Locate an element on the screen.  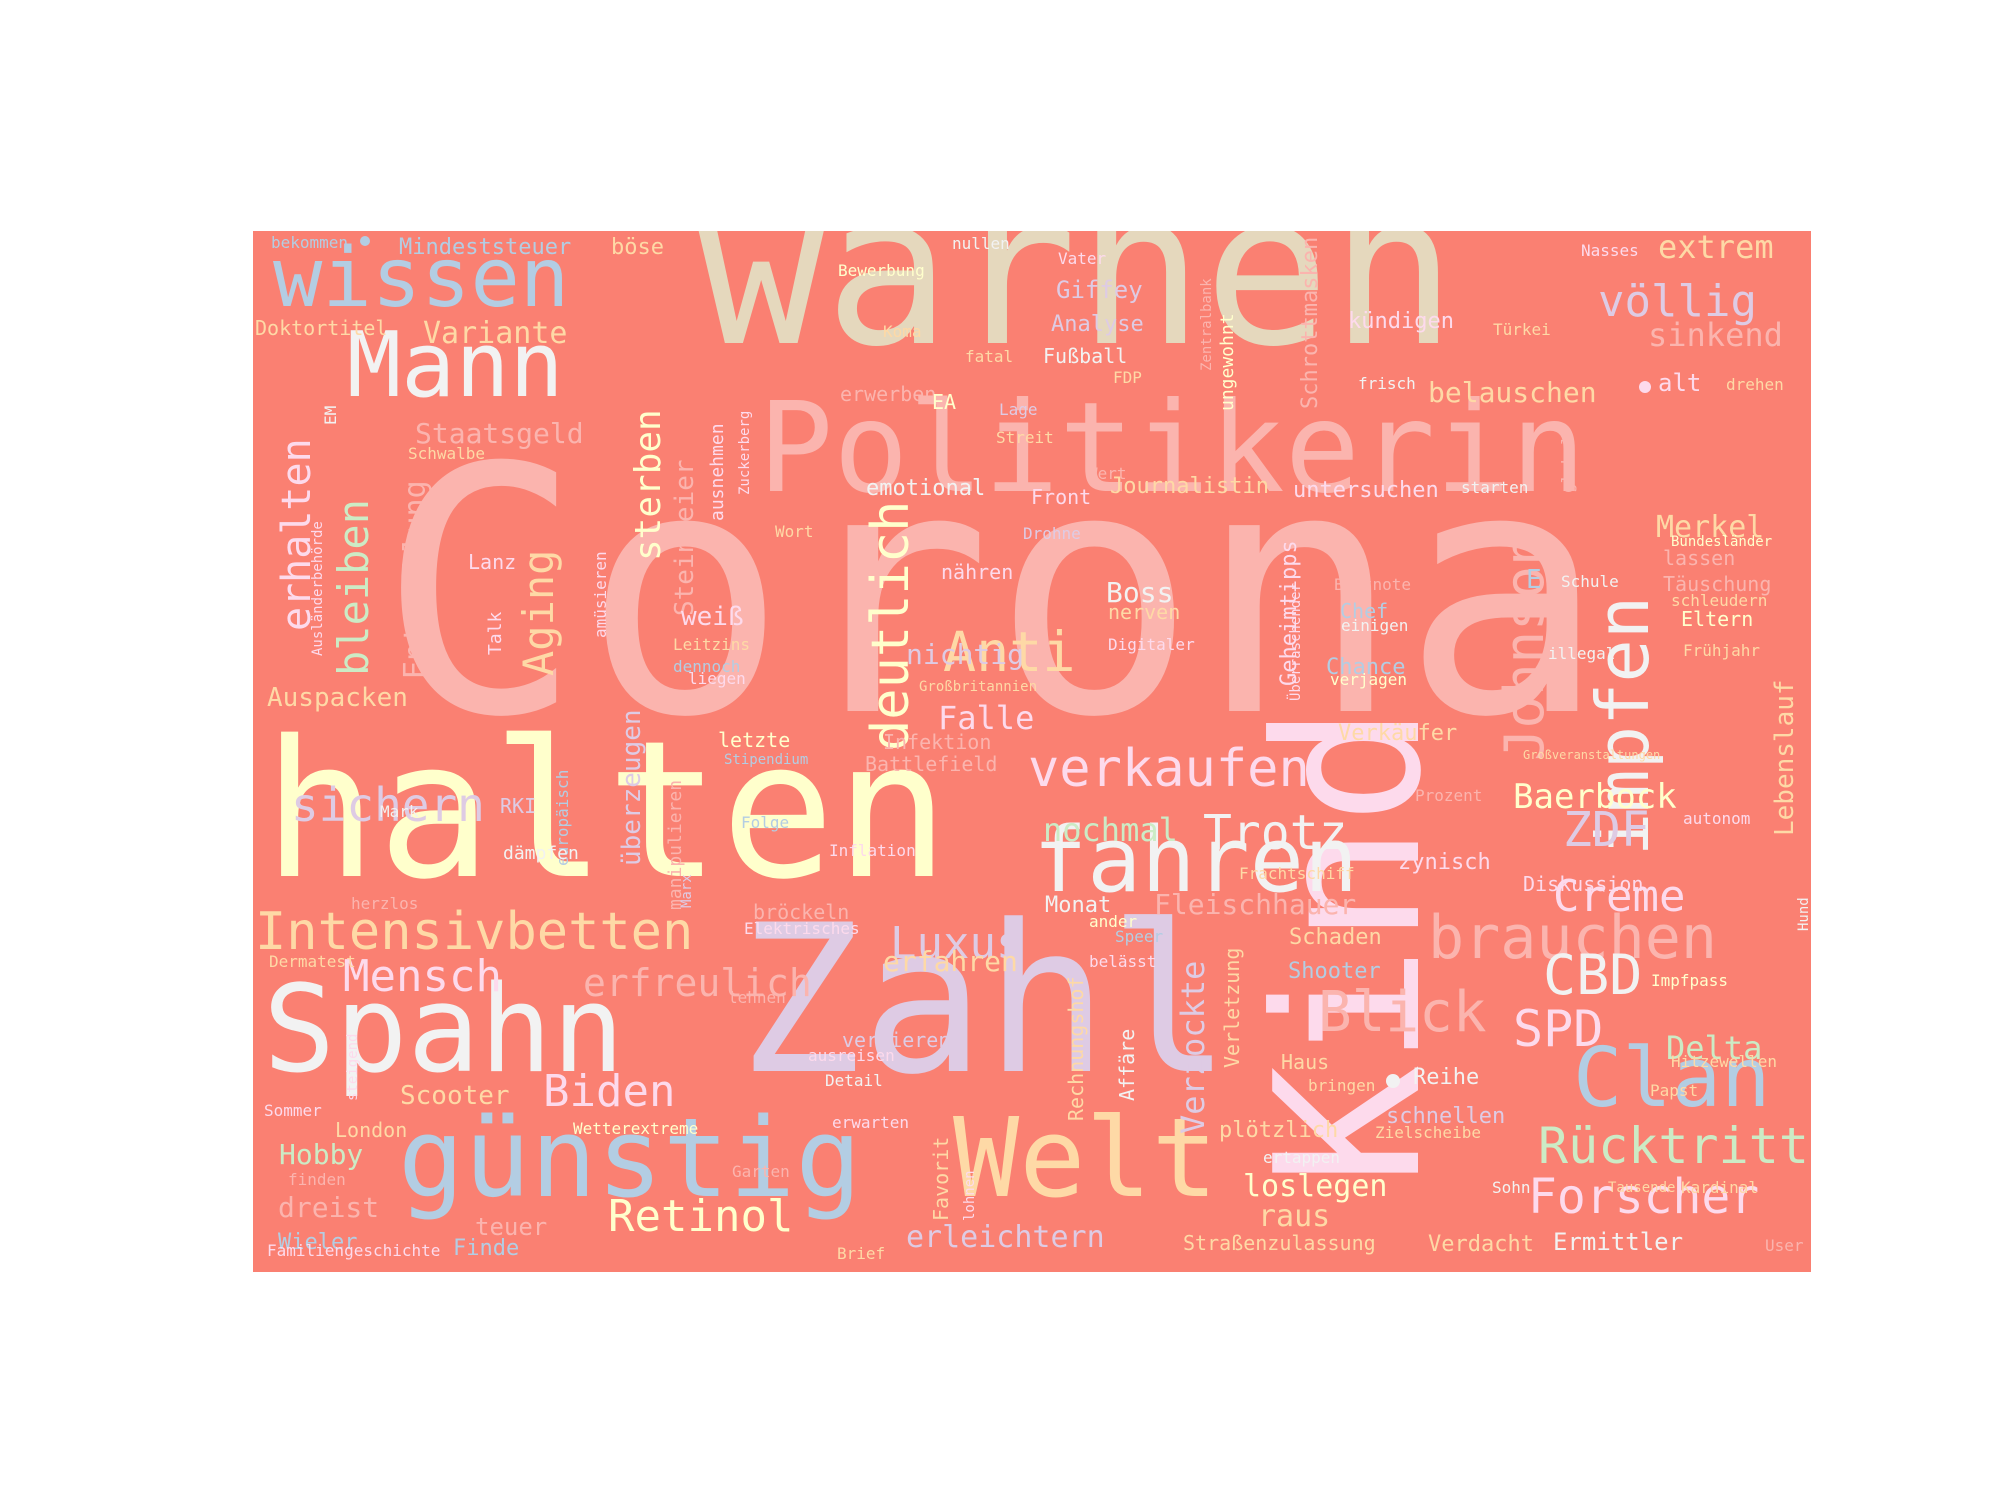
word-mark: Mark is located at coordinates (399, 811).